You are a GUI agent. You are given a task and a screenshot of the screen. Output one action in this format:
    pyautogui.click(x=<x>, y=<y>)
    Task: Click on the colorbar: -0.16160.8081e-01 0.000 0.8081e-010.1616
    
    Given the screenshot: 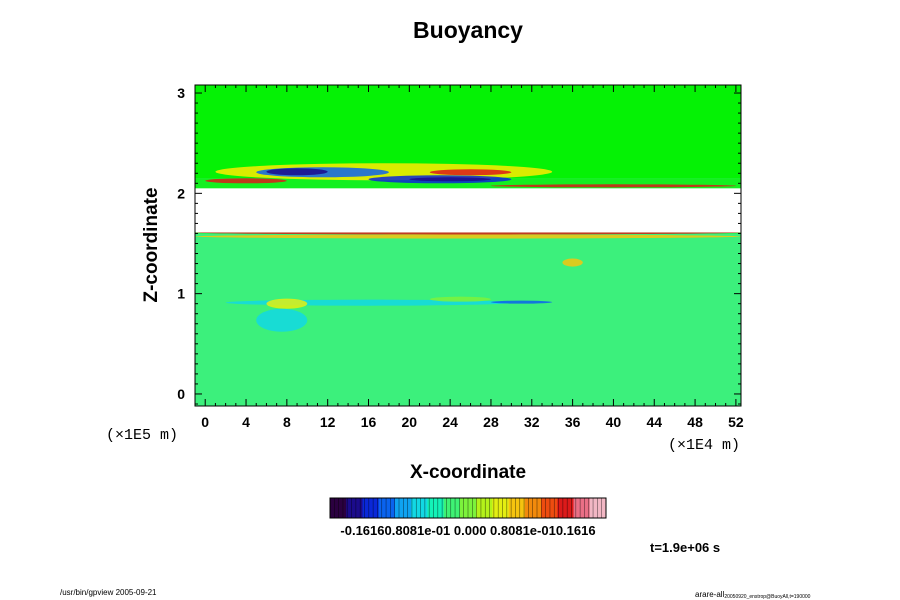 What is the action you would take?
    pyautogui.click(x=468, y=517)
    